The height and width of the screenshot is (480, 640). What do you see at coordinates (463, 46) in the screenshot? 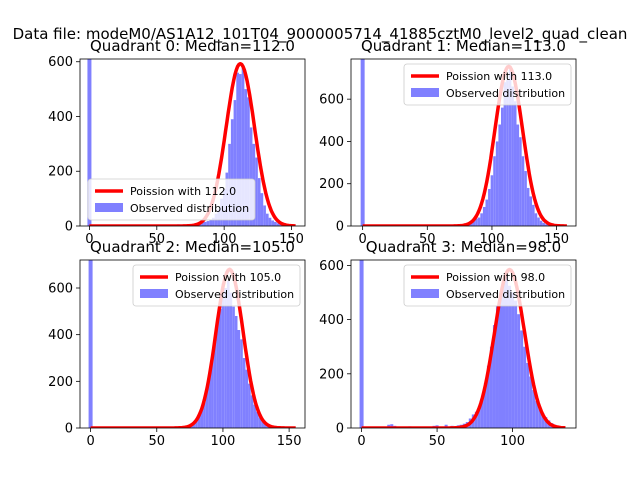
I see `panel-title: Quadrant 1: Median=113.0` at bounding box center [463, 46].